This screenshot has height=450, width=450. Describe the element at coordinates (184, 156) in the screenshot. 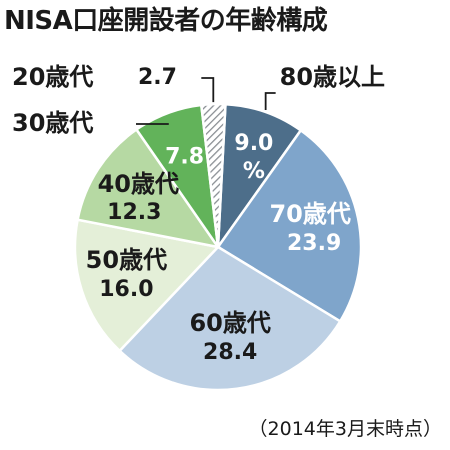

I see `slice-value-30s: 7.8` at that location.